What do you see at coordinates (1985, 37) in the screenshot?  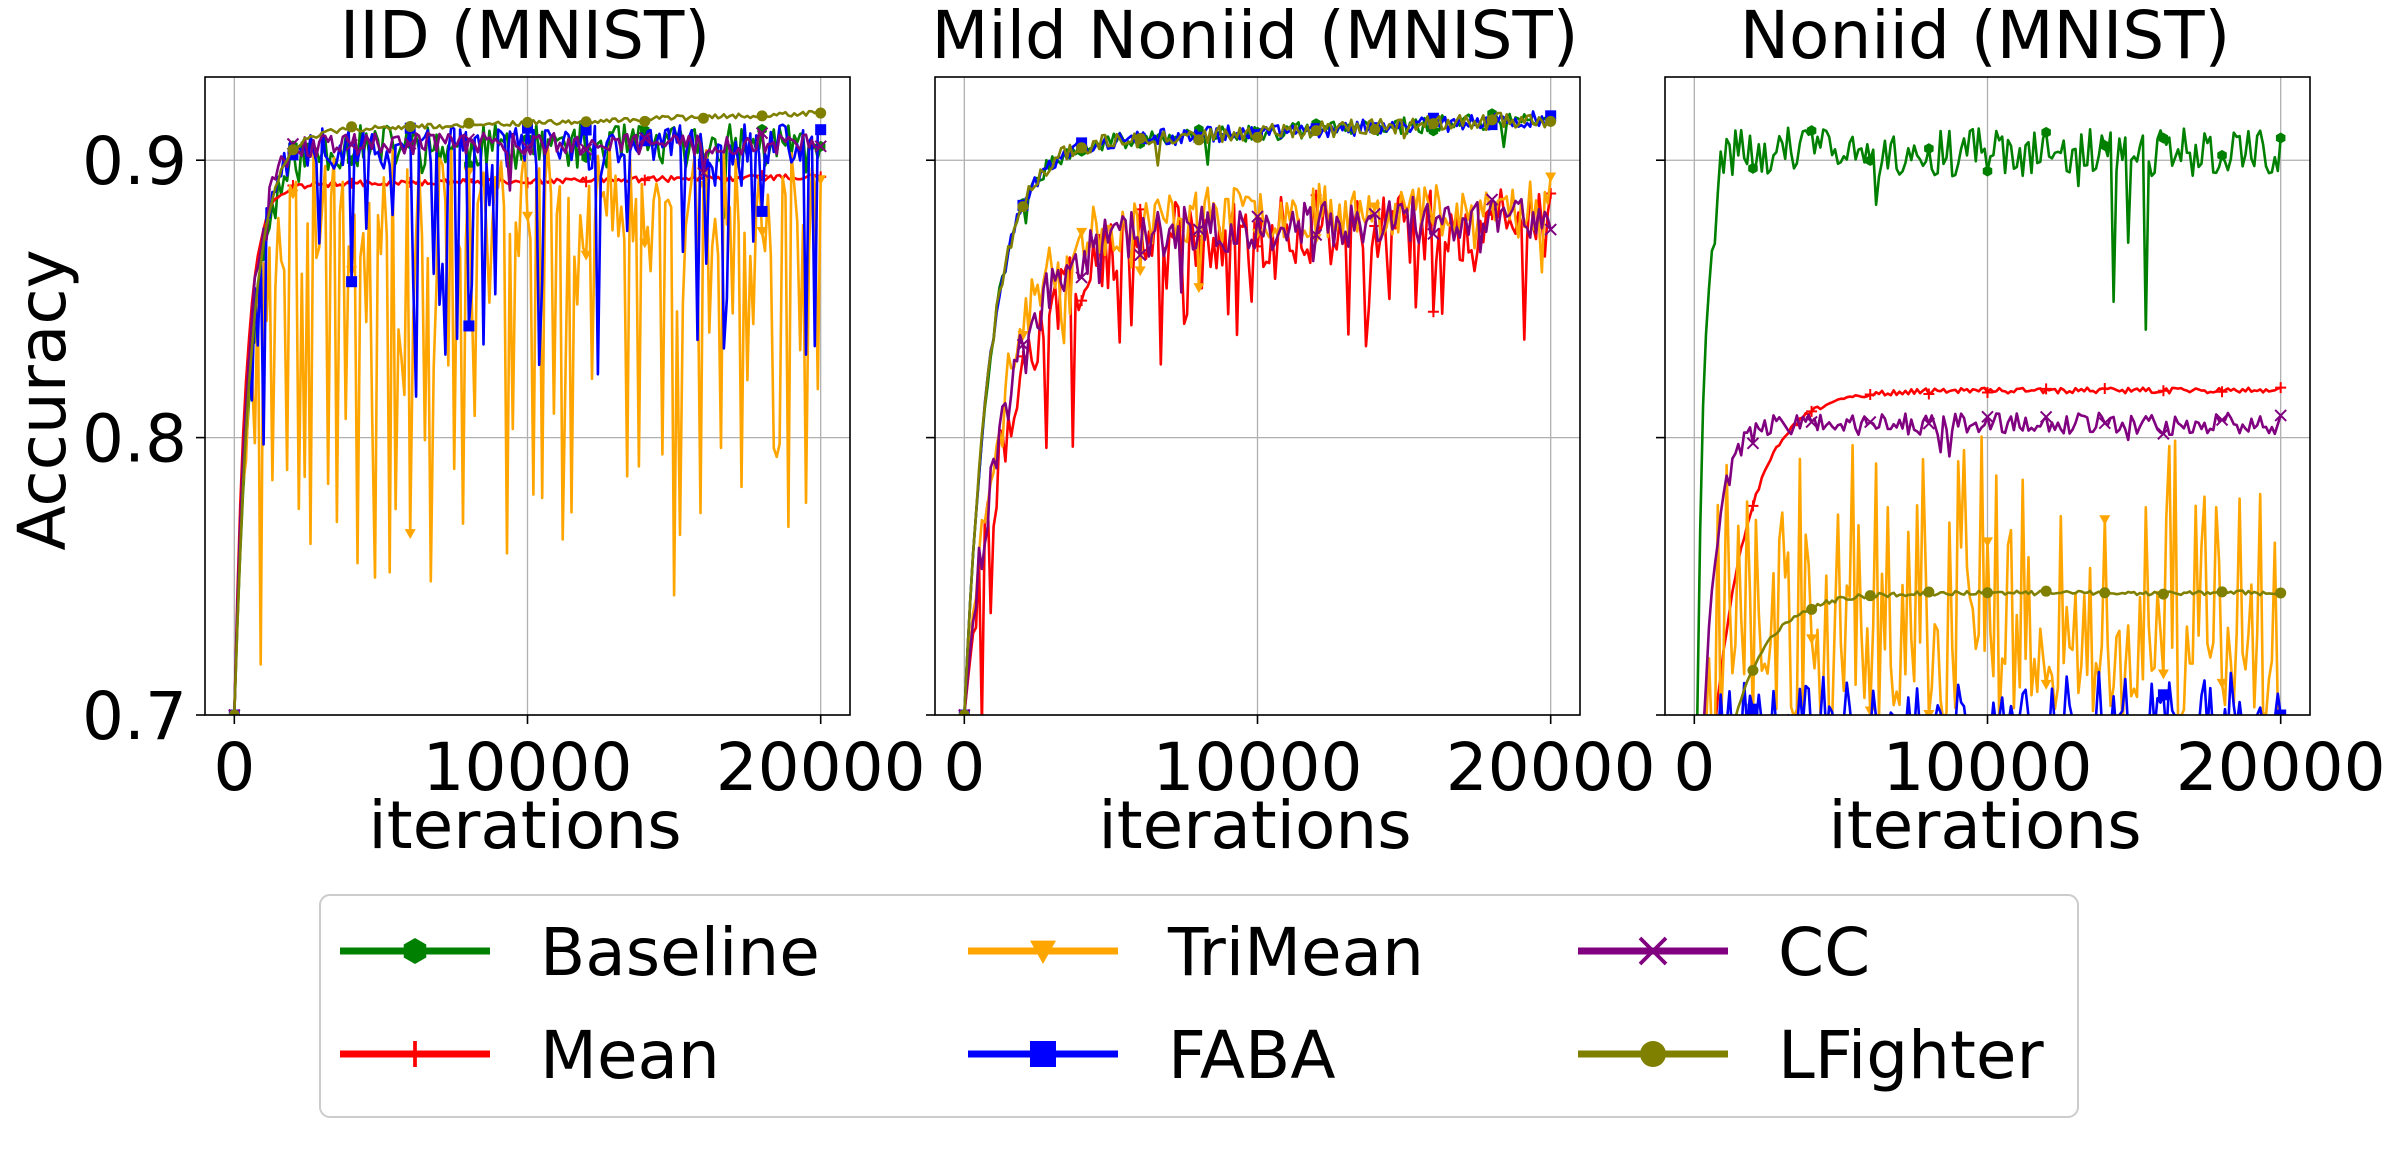 I see `panel-title: Noniid (MNIST)` at bounding box center [1985, 37].